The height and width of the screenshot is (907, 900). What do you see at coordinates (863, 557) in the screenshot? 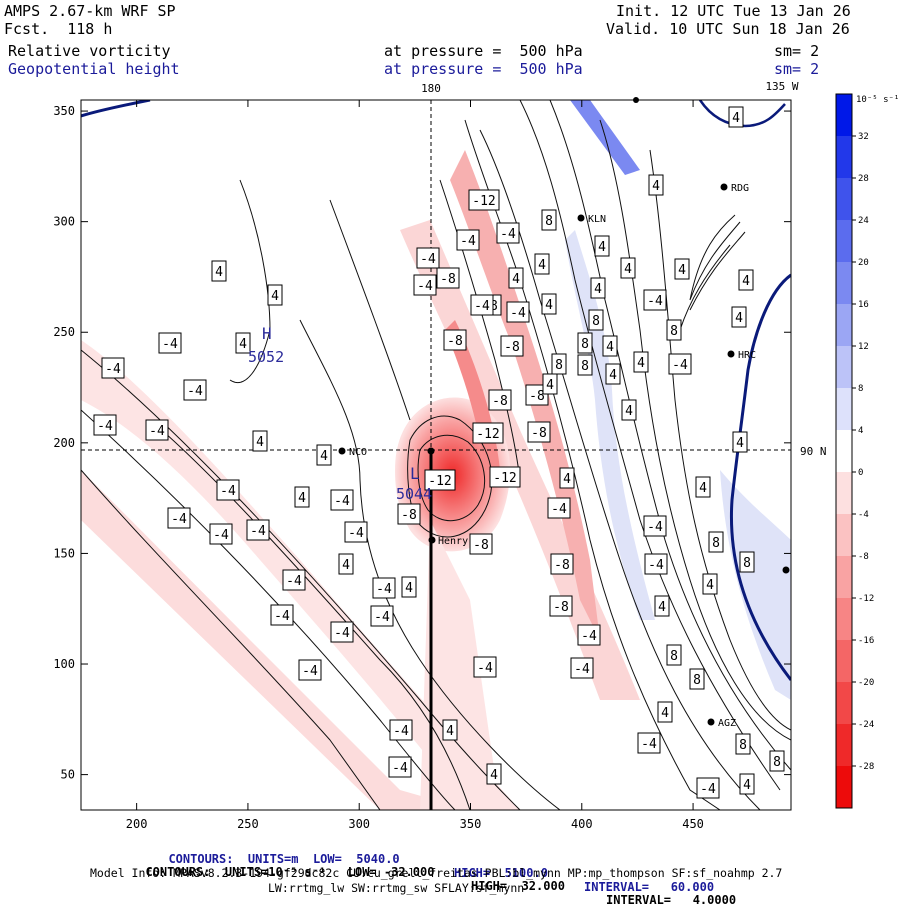
I see `colorbar-level-label: -8` at bounding box center [863, 557].